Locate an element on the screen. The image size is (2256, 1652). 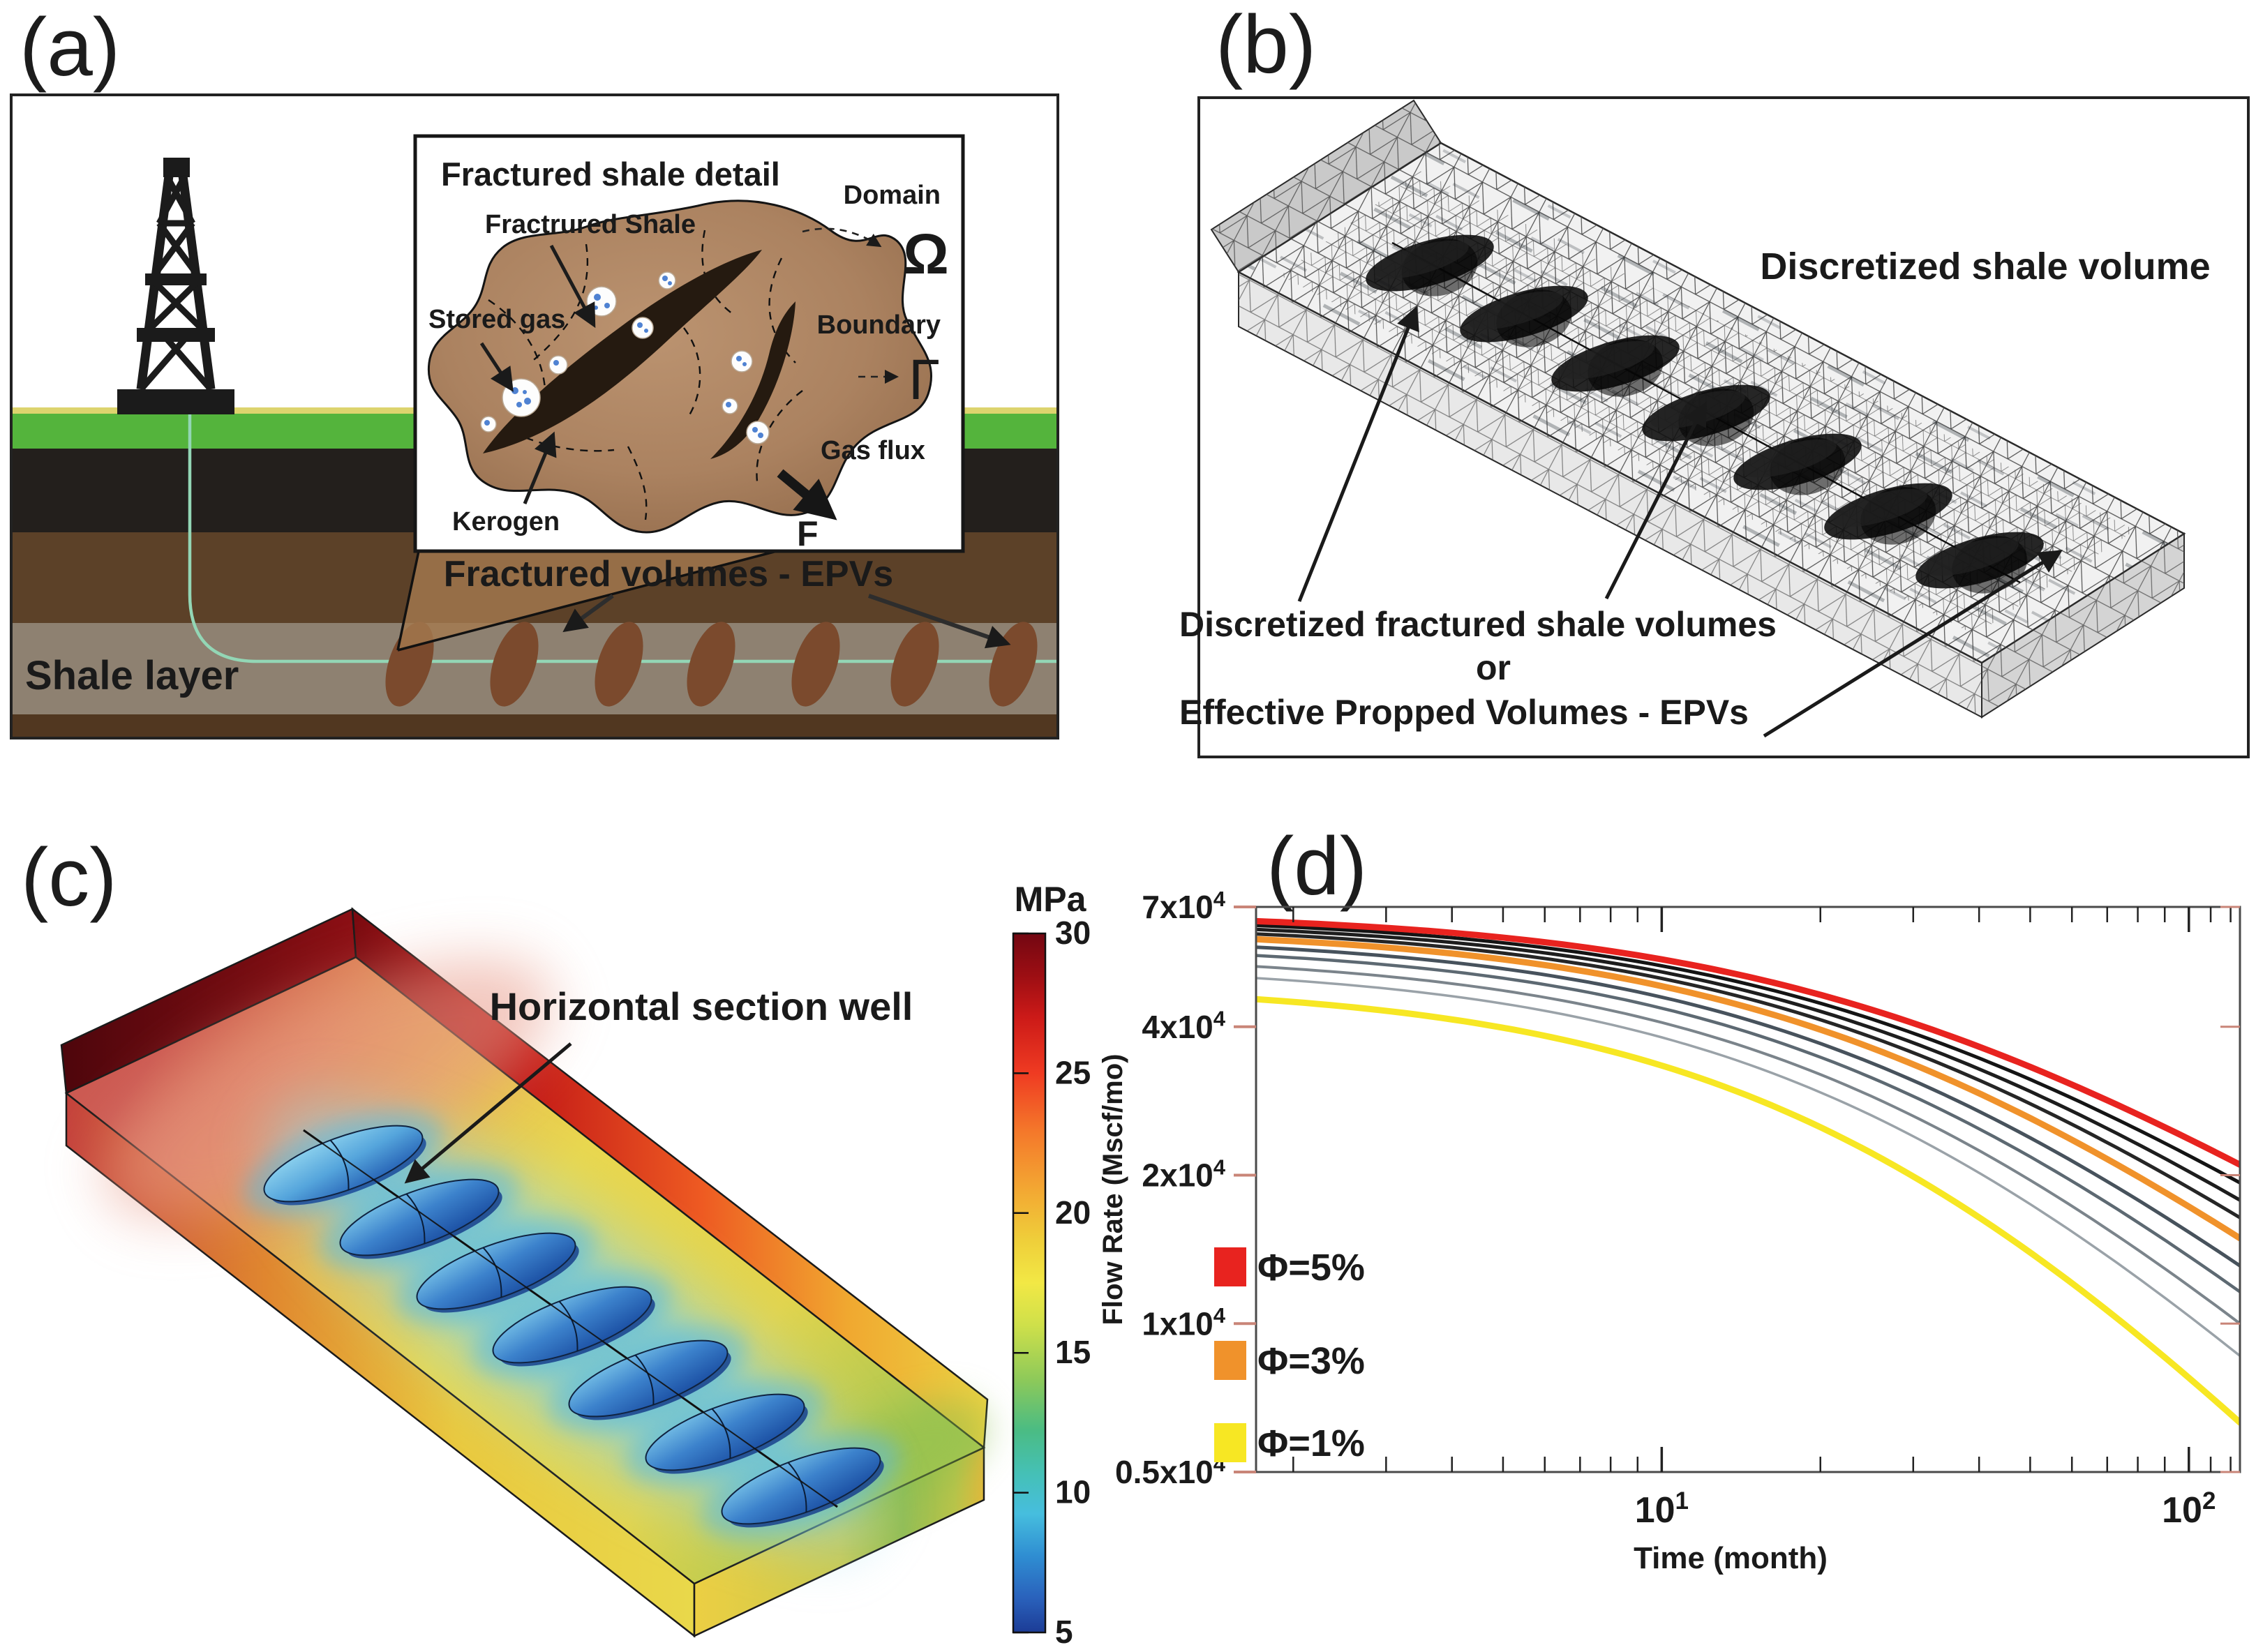
curve-porosity-1pct is located at coordinates (1748, 1211).